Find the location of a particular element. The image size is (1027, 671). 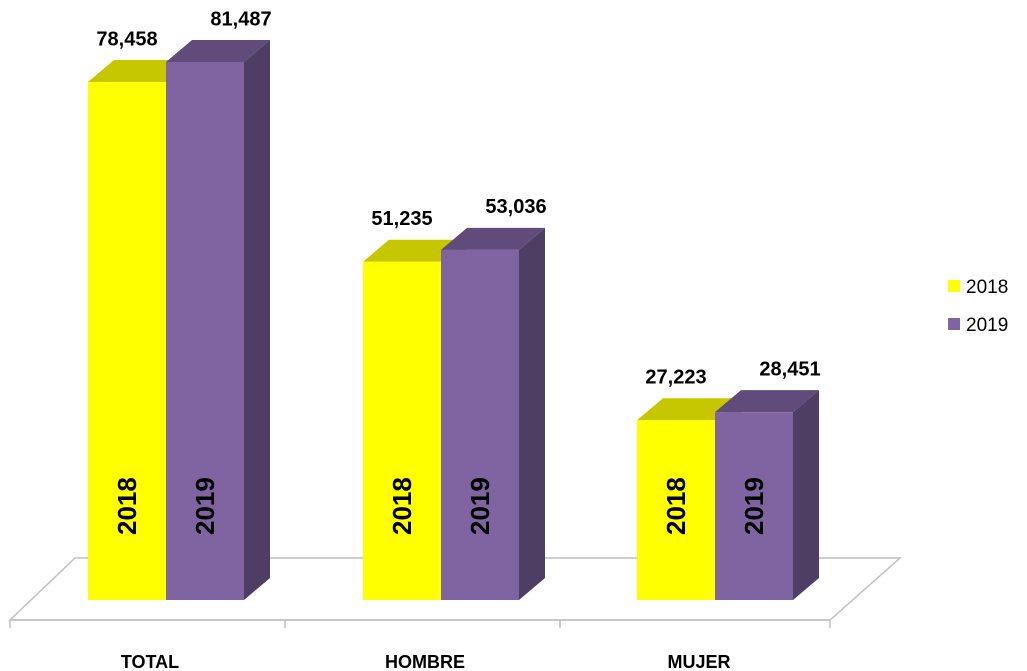

value-label: 27,223 is located at coordinates (675, 378).